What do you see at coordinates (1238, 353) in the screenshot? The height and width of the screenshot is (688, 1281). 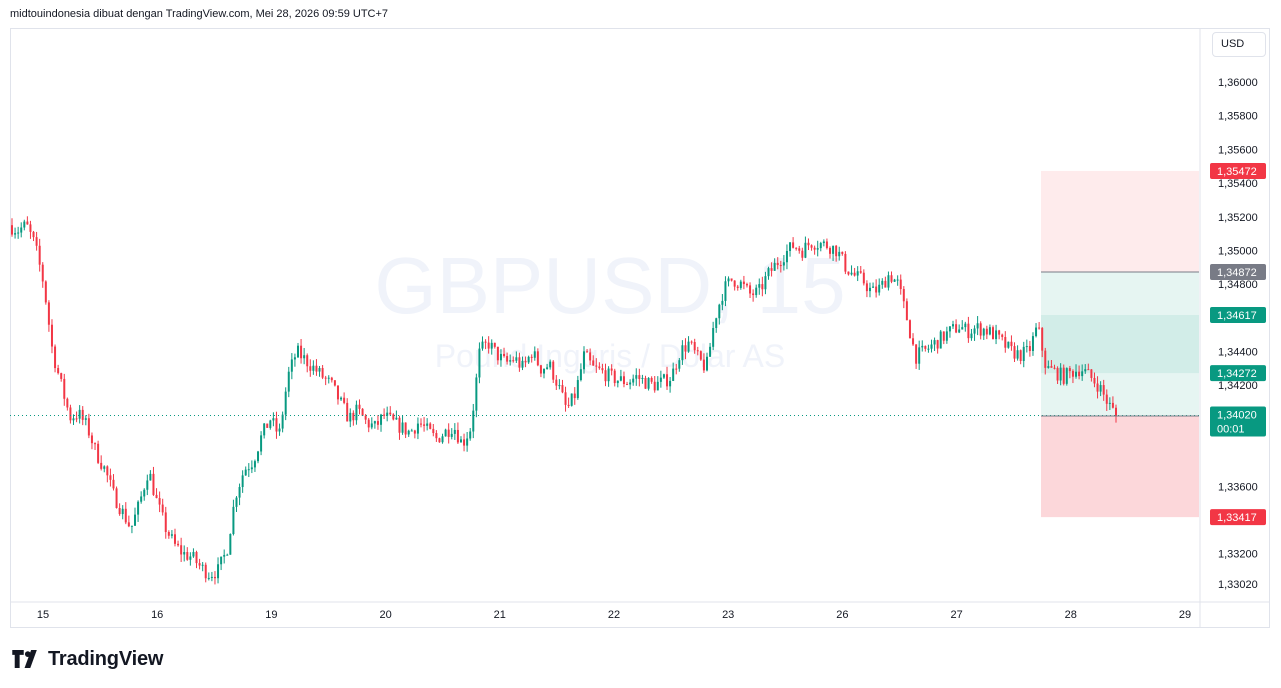 I see `price-axis-tick: 1,34400` at bounding box center [1238, 353].